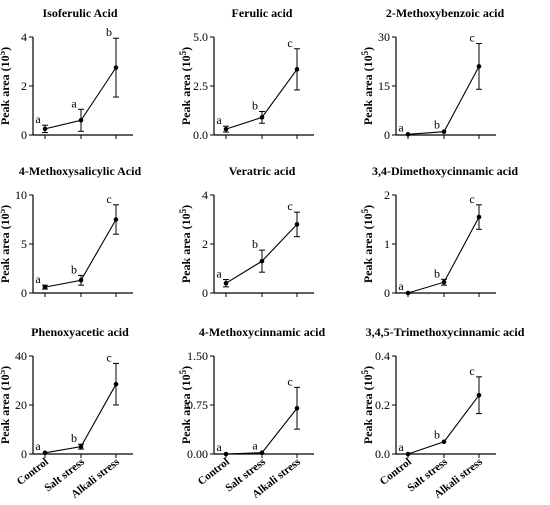  Describe the element at coordinates (445, 171) in the screenshot. I see `chart-title: 3,4-Dimethoxycinnamic acid` at that location.